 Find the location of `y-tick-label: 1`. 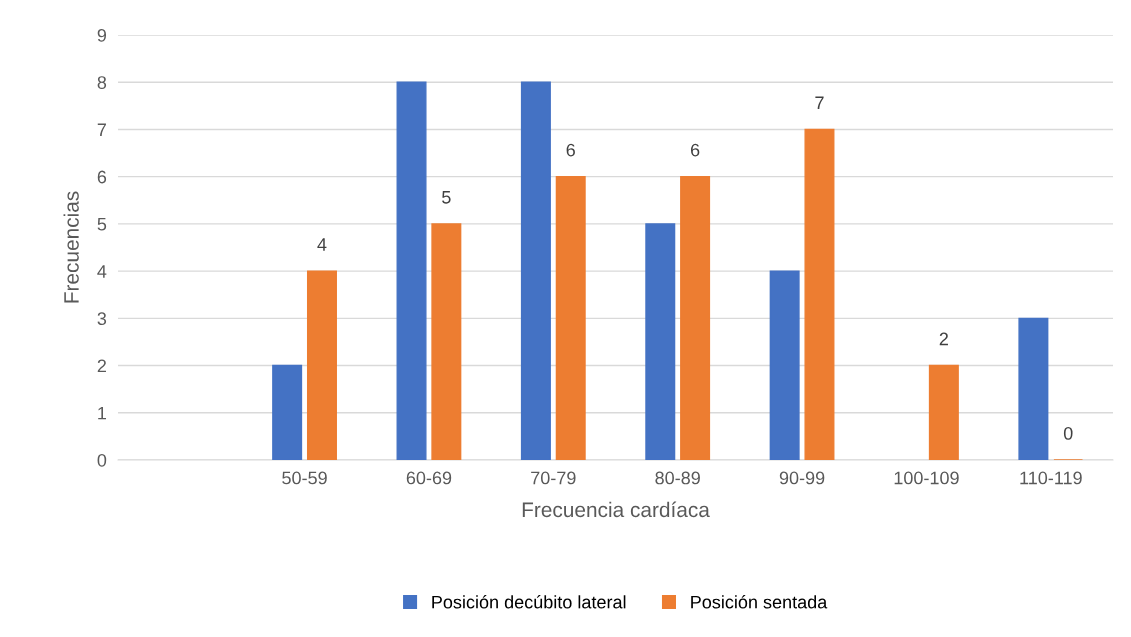

y-tick-label: 1 is located at coordinates (102, 413).